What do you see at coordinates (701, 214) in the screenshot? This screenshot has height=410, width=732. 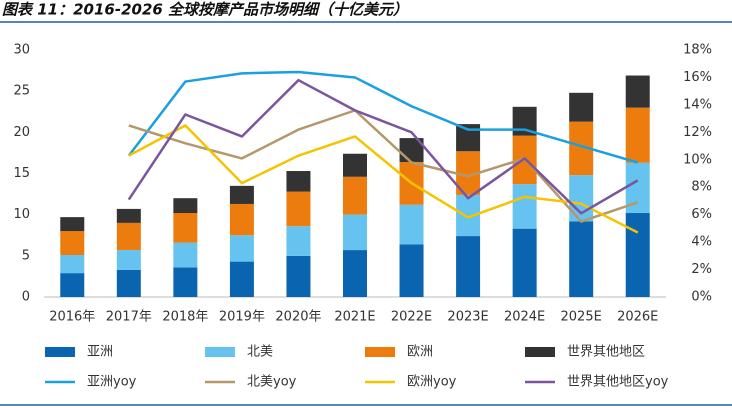 I see `y2-tick-label: 6%` at bounding box center [701, 214].